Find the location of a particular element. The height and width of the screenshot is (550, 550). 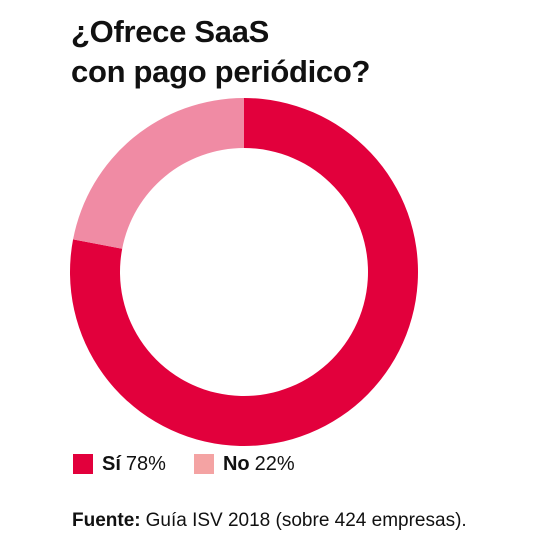

chart-title-line-1: ¿Ofrece SaaS is located at coordinates (170, 31).